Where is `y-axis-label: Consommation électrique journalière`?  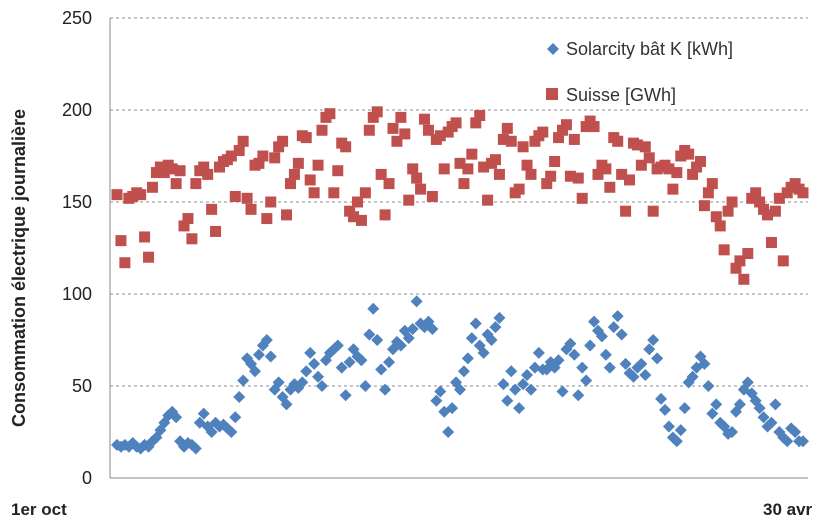 y-axis-label: Consommation électrique journalière is located at coordinates (19, 268).